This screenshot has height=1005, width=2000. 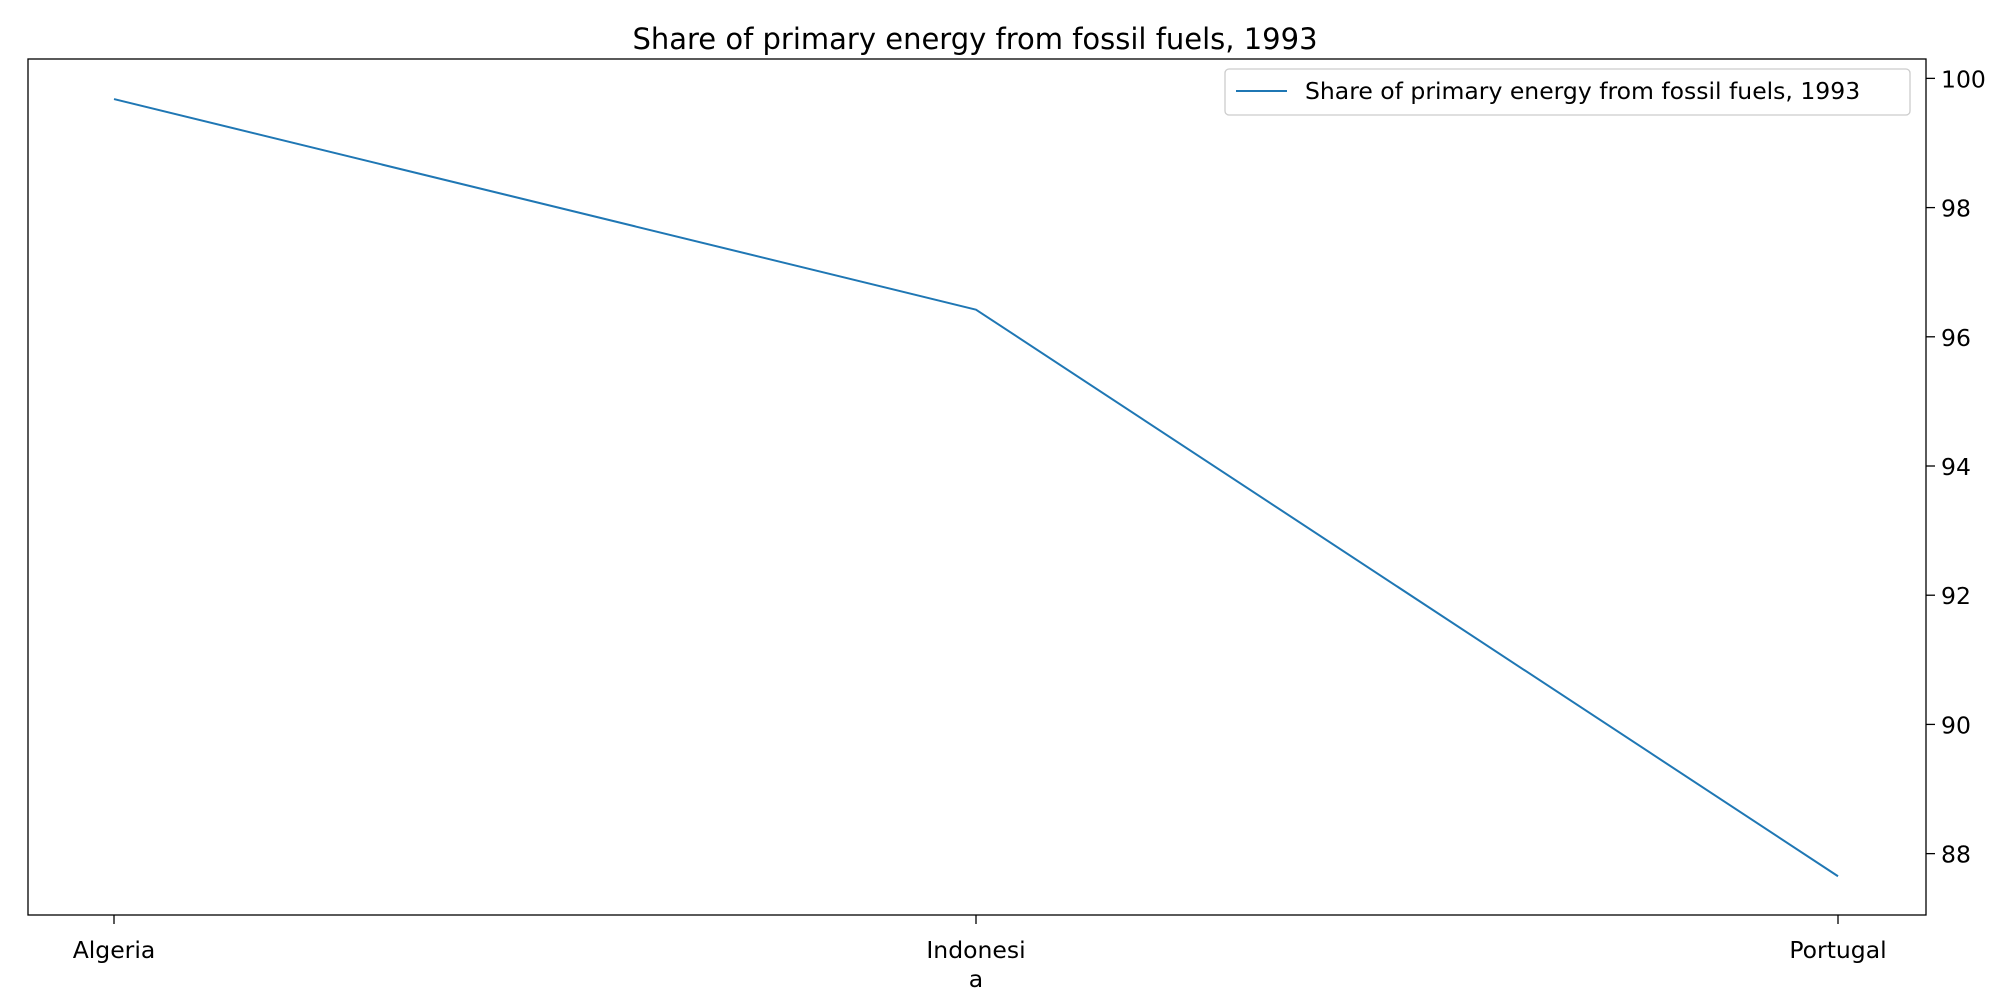 I want to click on y-tick-label: 100, so click(x=1963, y=79).